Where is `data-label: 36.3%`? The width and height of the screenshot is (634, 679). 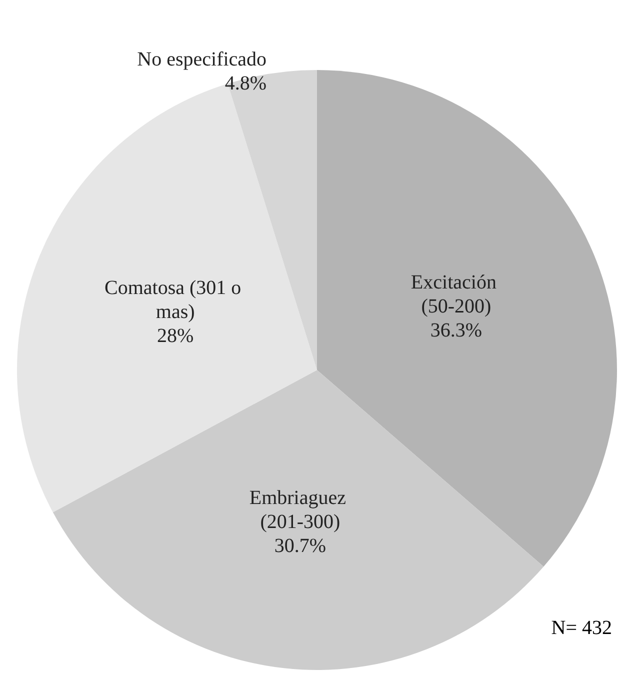
data-label: 36.3% is located at coordinates (456, 330).